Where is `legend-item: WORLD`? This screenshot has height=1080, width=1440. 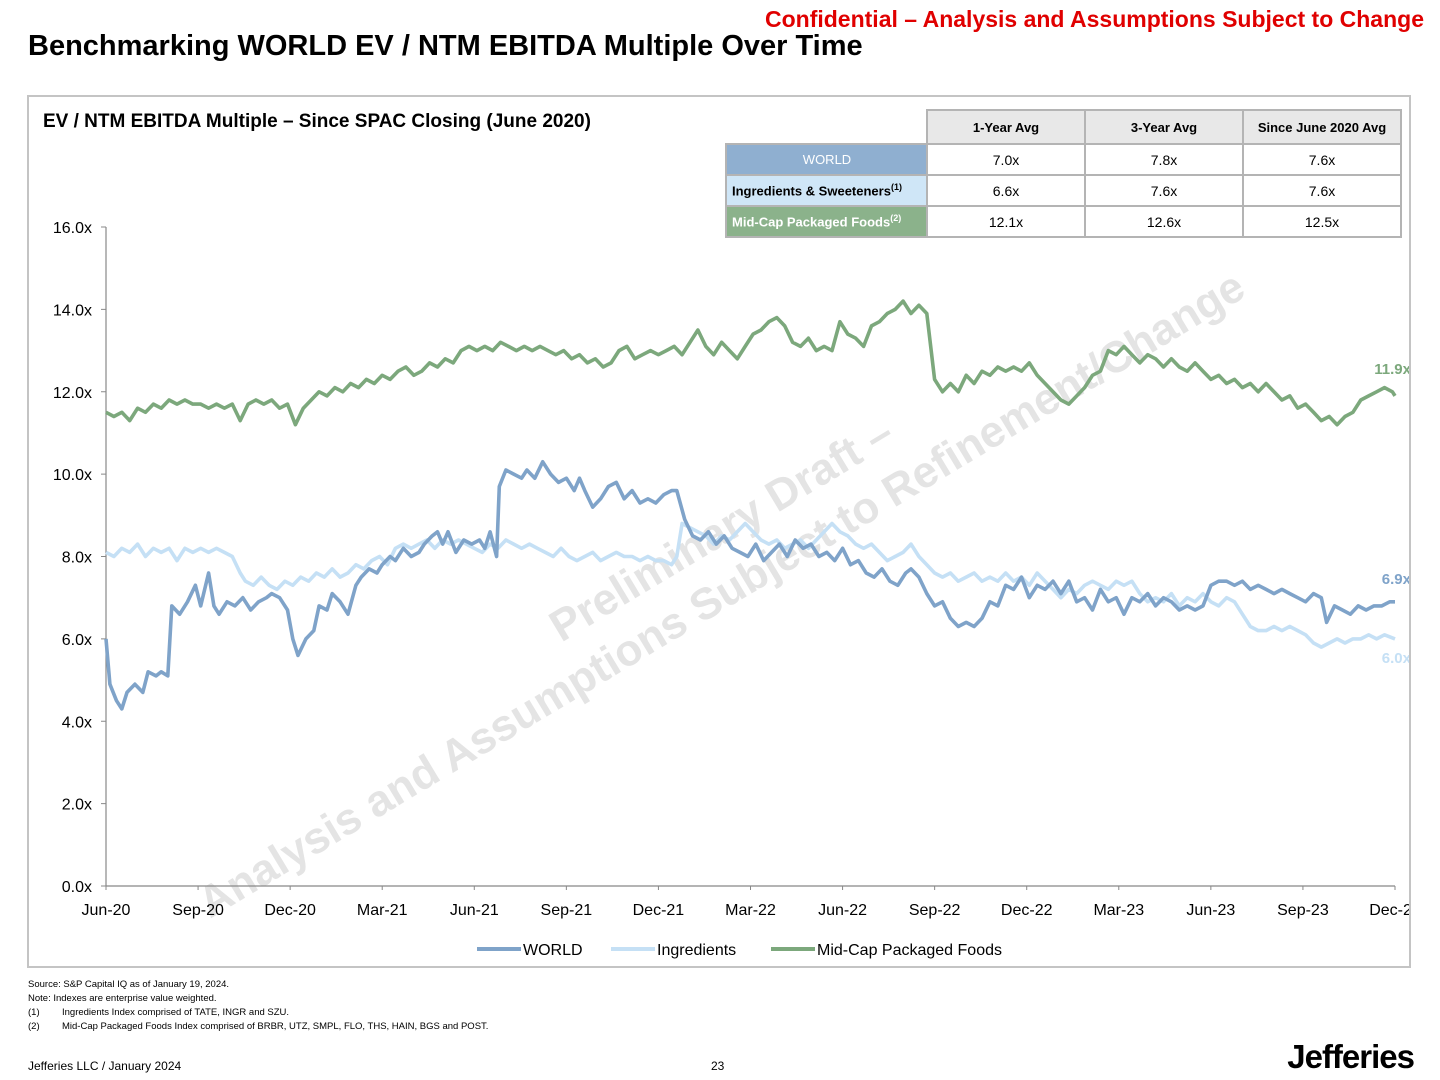 legend-item: WORLD is located at coordinates (530, 950).